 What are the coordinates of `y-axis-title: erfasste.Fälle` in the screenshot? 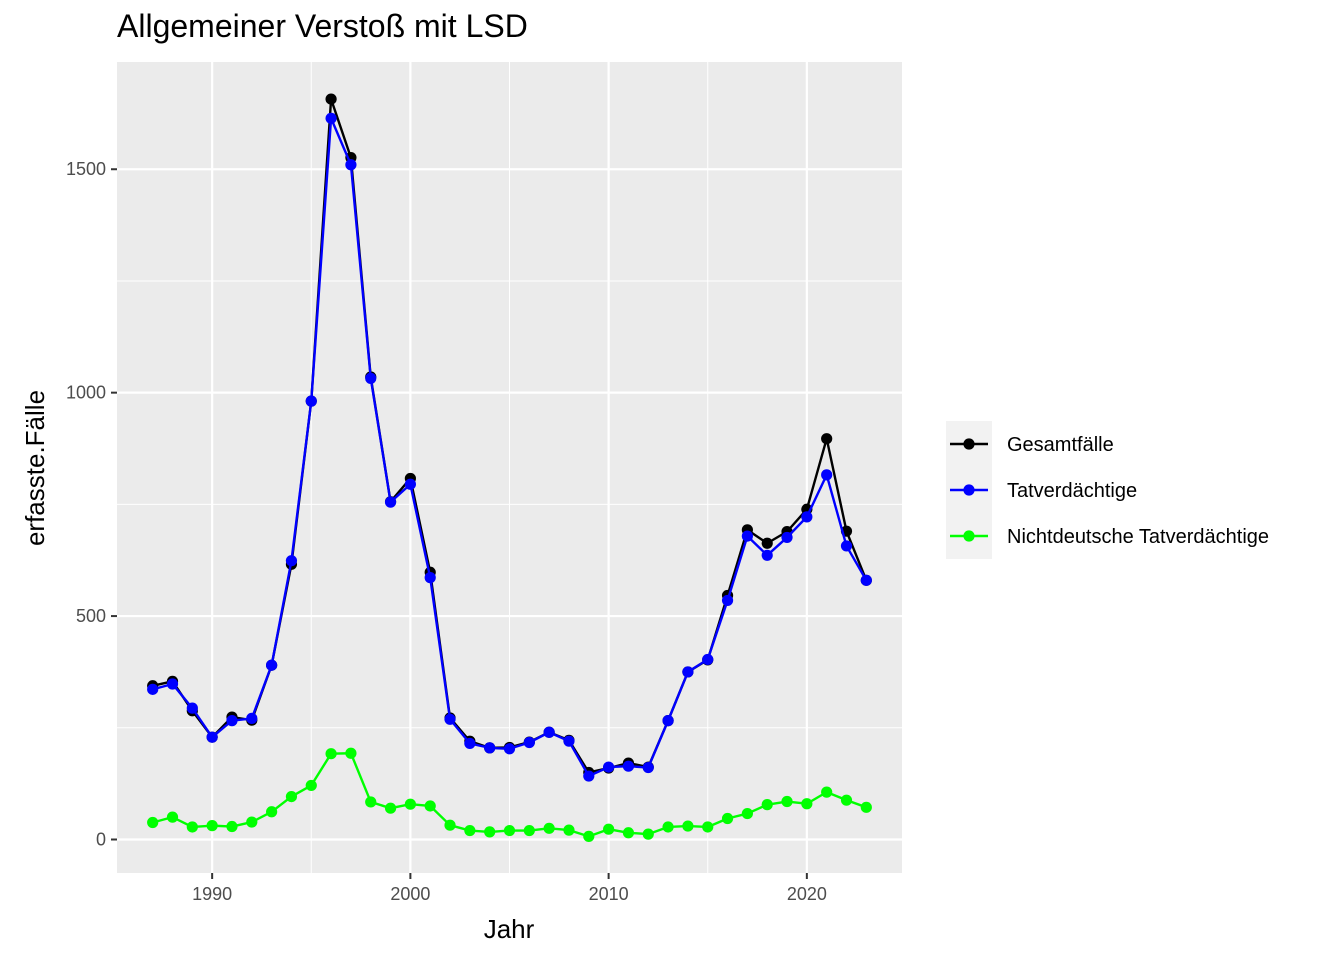 It's located at (35, 468).